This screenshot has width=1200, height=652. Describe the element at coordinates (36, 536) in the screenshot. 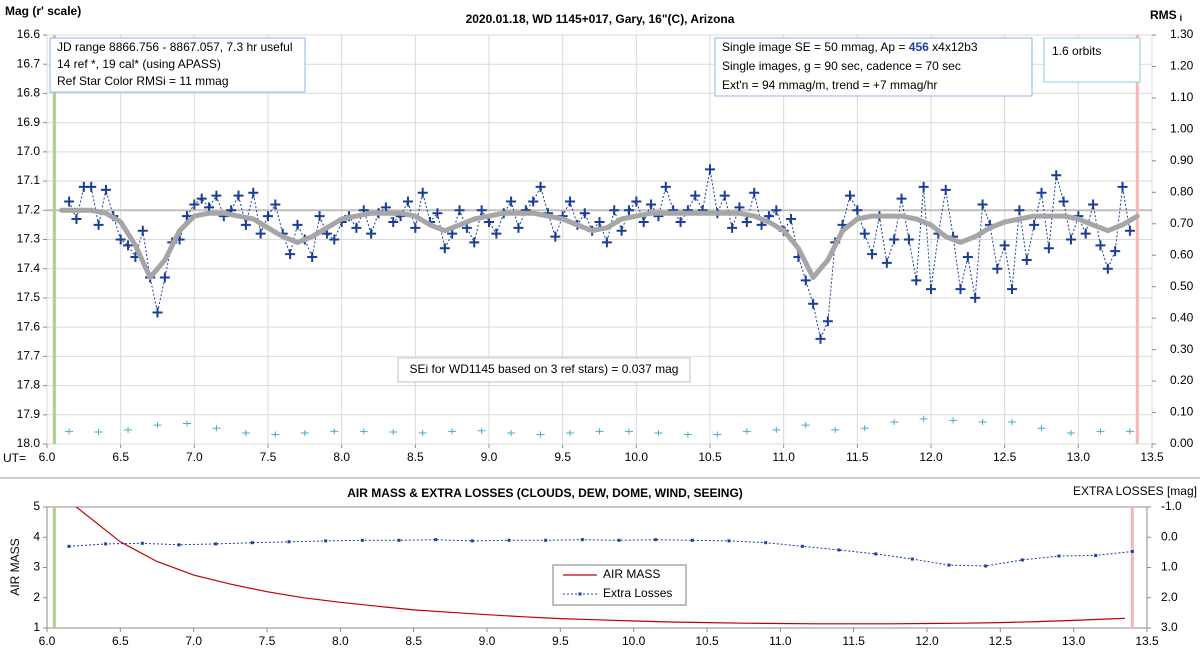

I see `y-tick-label: 4` at that location.